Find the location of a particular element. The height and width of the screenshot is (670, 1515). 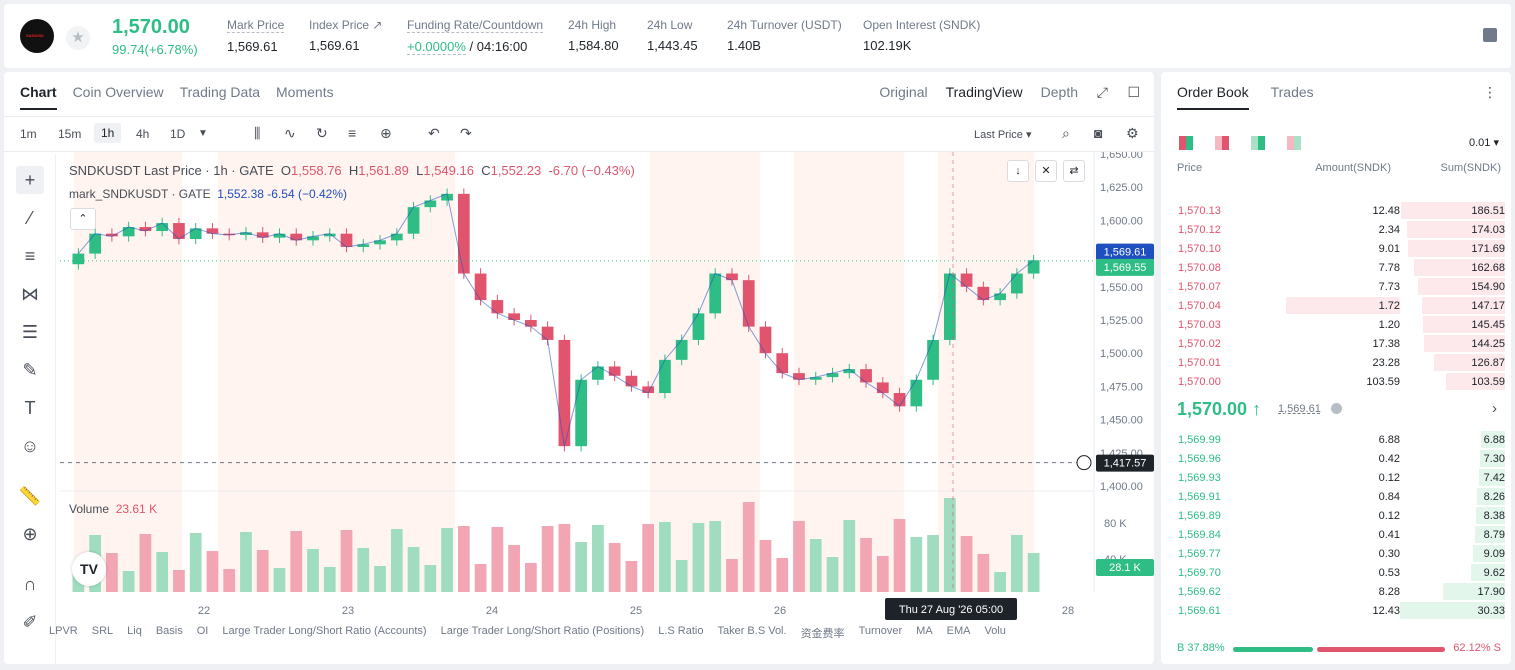

undo-icon: ↶ is located at coordinates (434, 133).